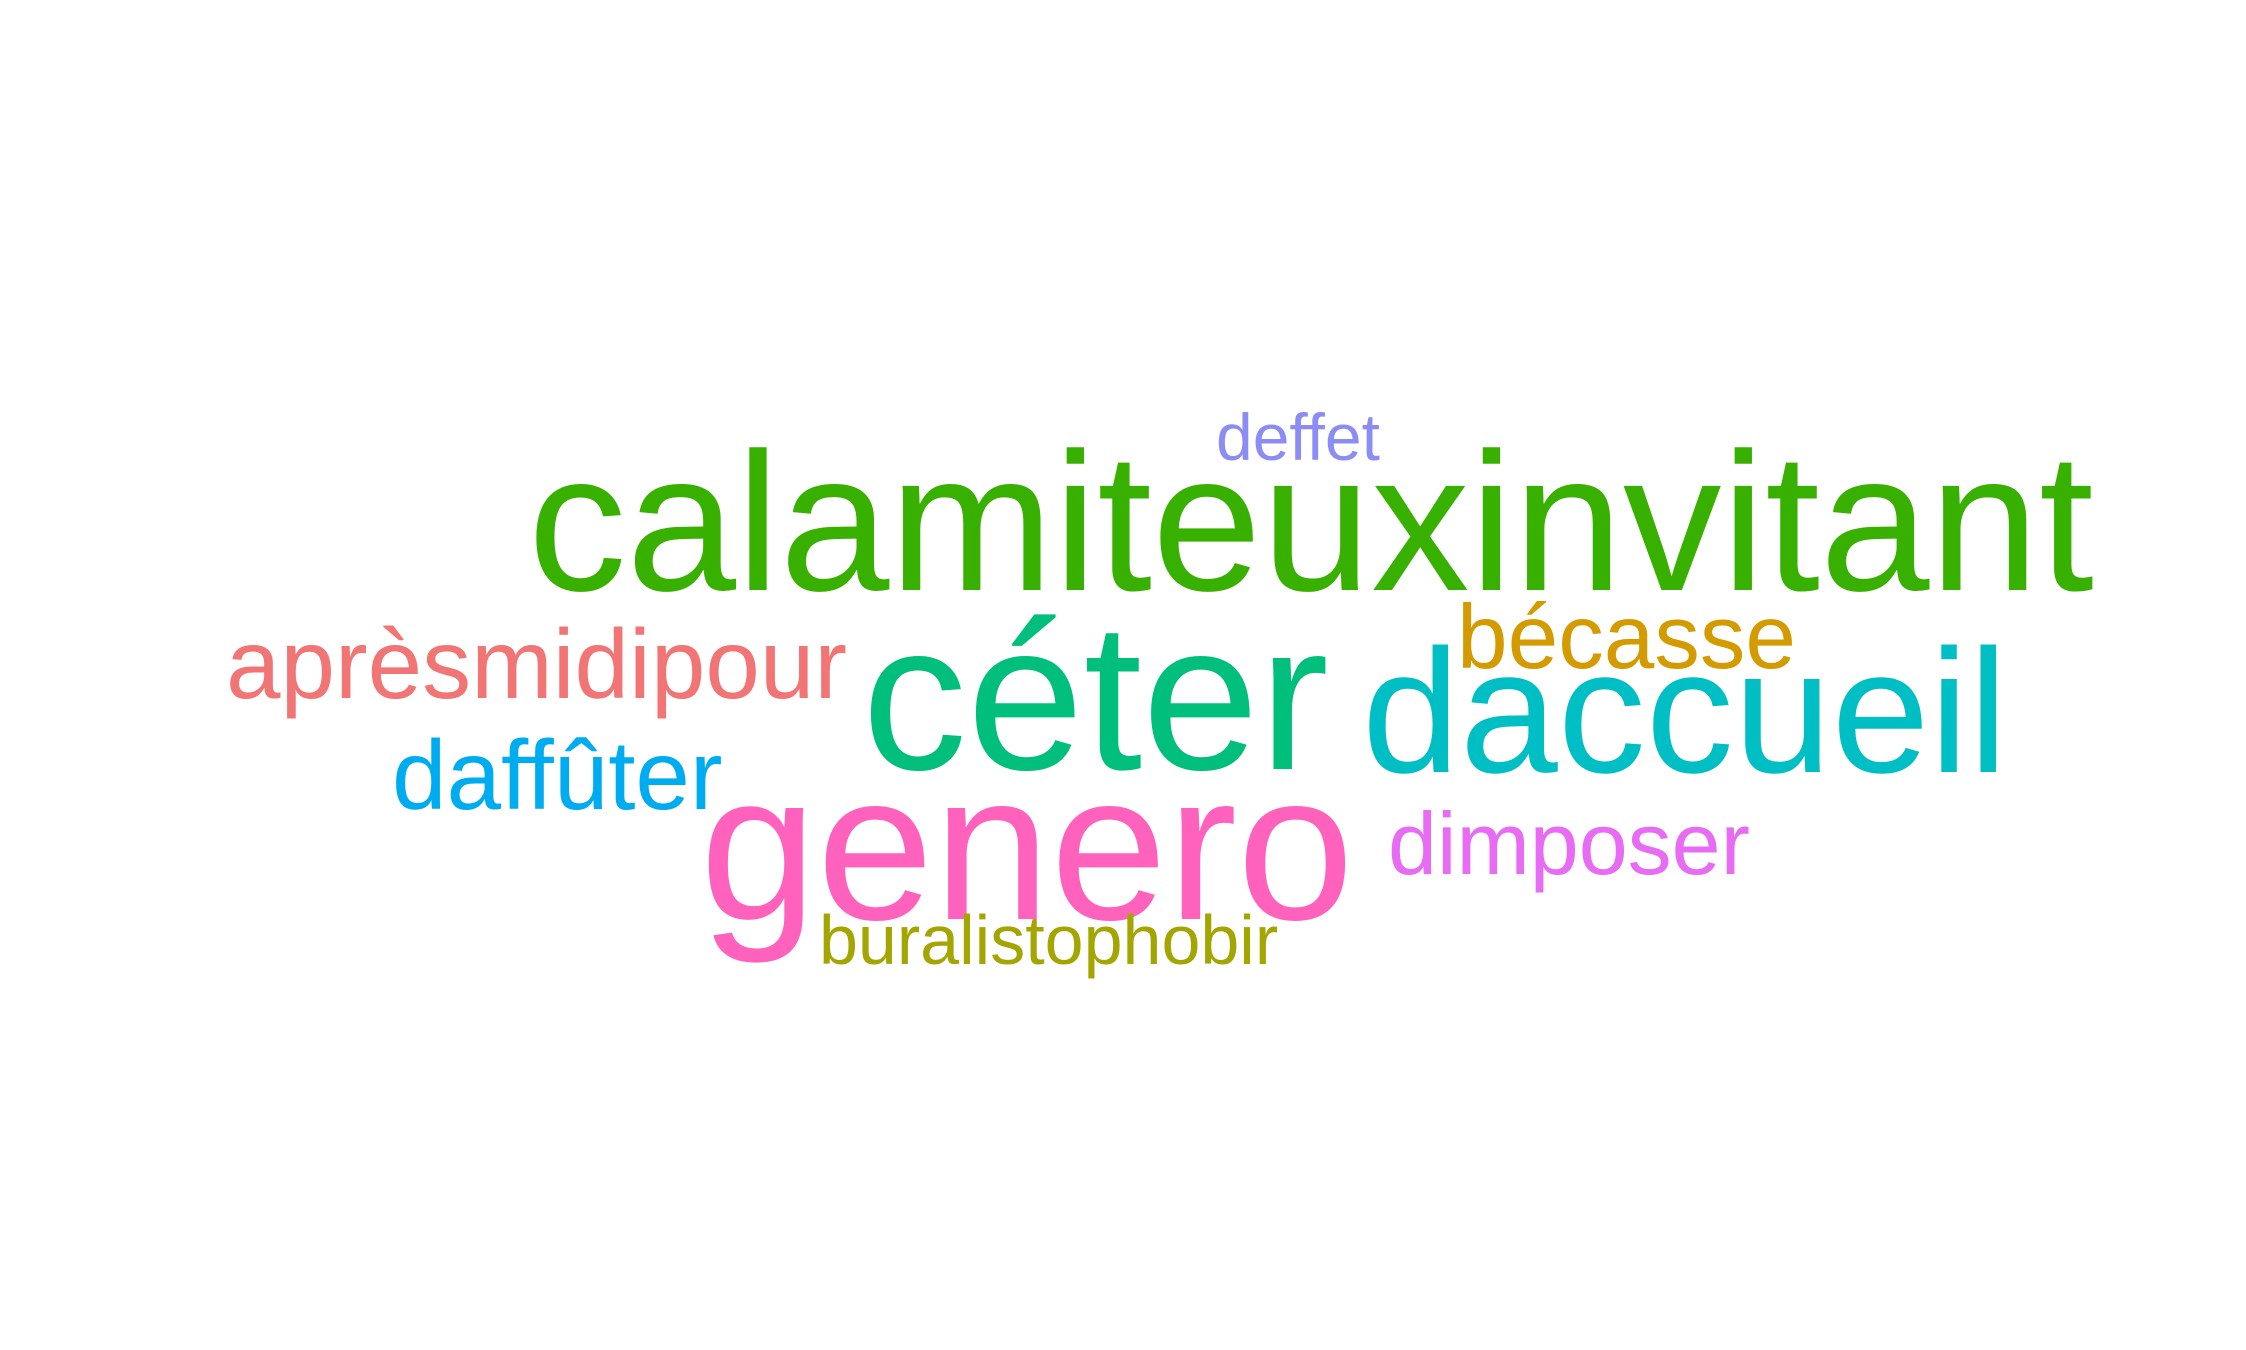  What do you see at coordinates (1095, 696) in the screenshot?
I see `word-ceter: céter` at bounding box center [1095, 696].